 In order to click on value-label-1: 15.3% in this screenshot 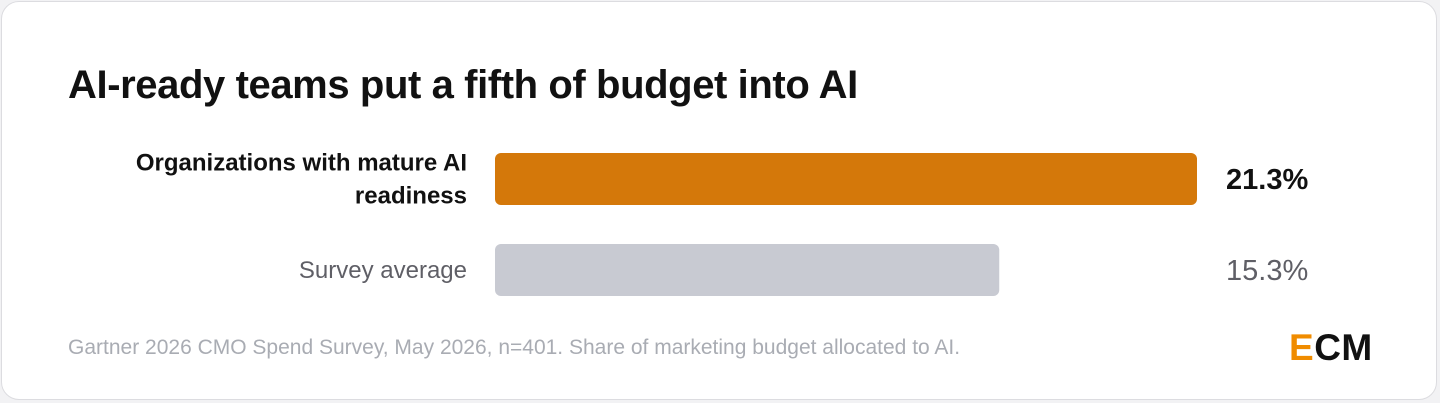, I will do `click(1267, 271)`.